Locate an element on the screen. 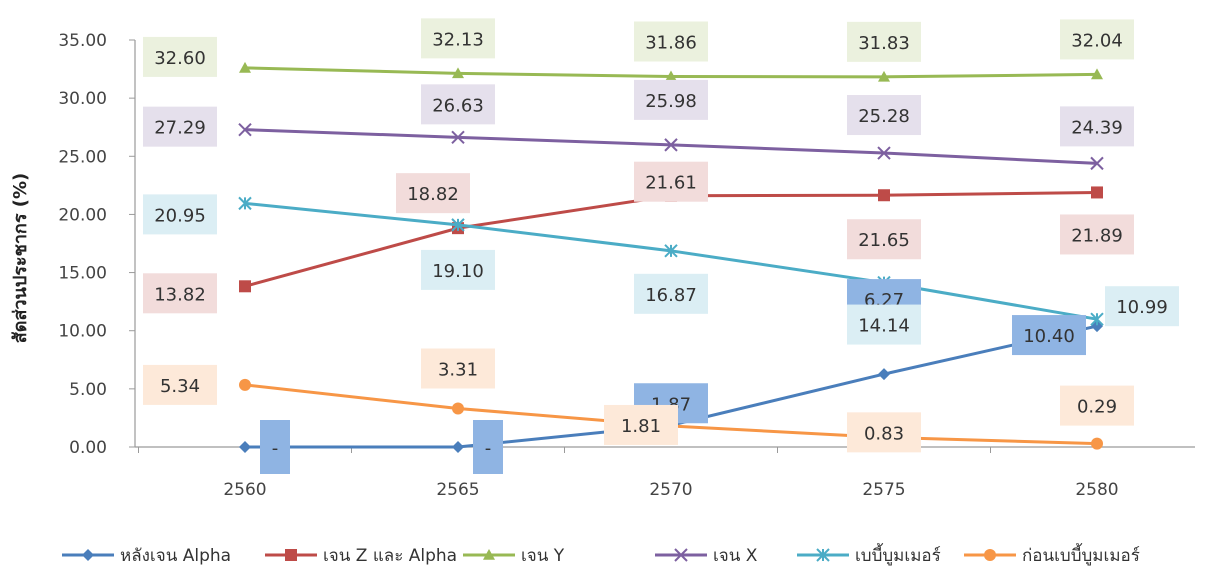 Image resolution: width=1205 pixels, height=573 pixels. legend-label: เจน Y is located at coordinates (543, 556).